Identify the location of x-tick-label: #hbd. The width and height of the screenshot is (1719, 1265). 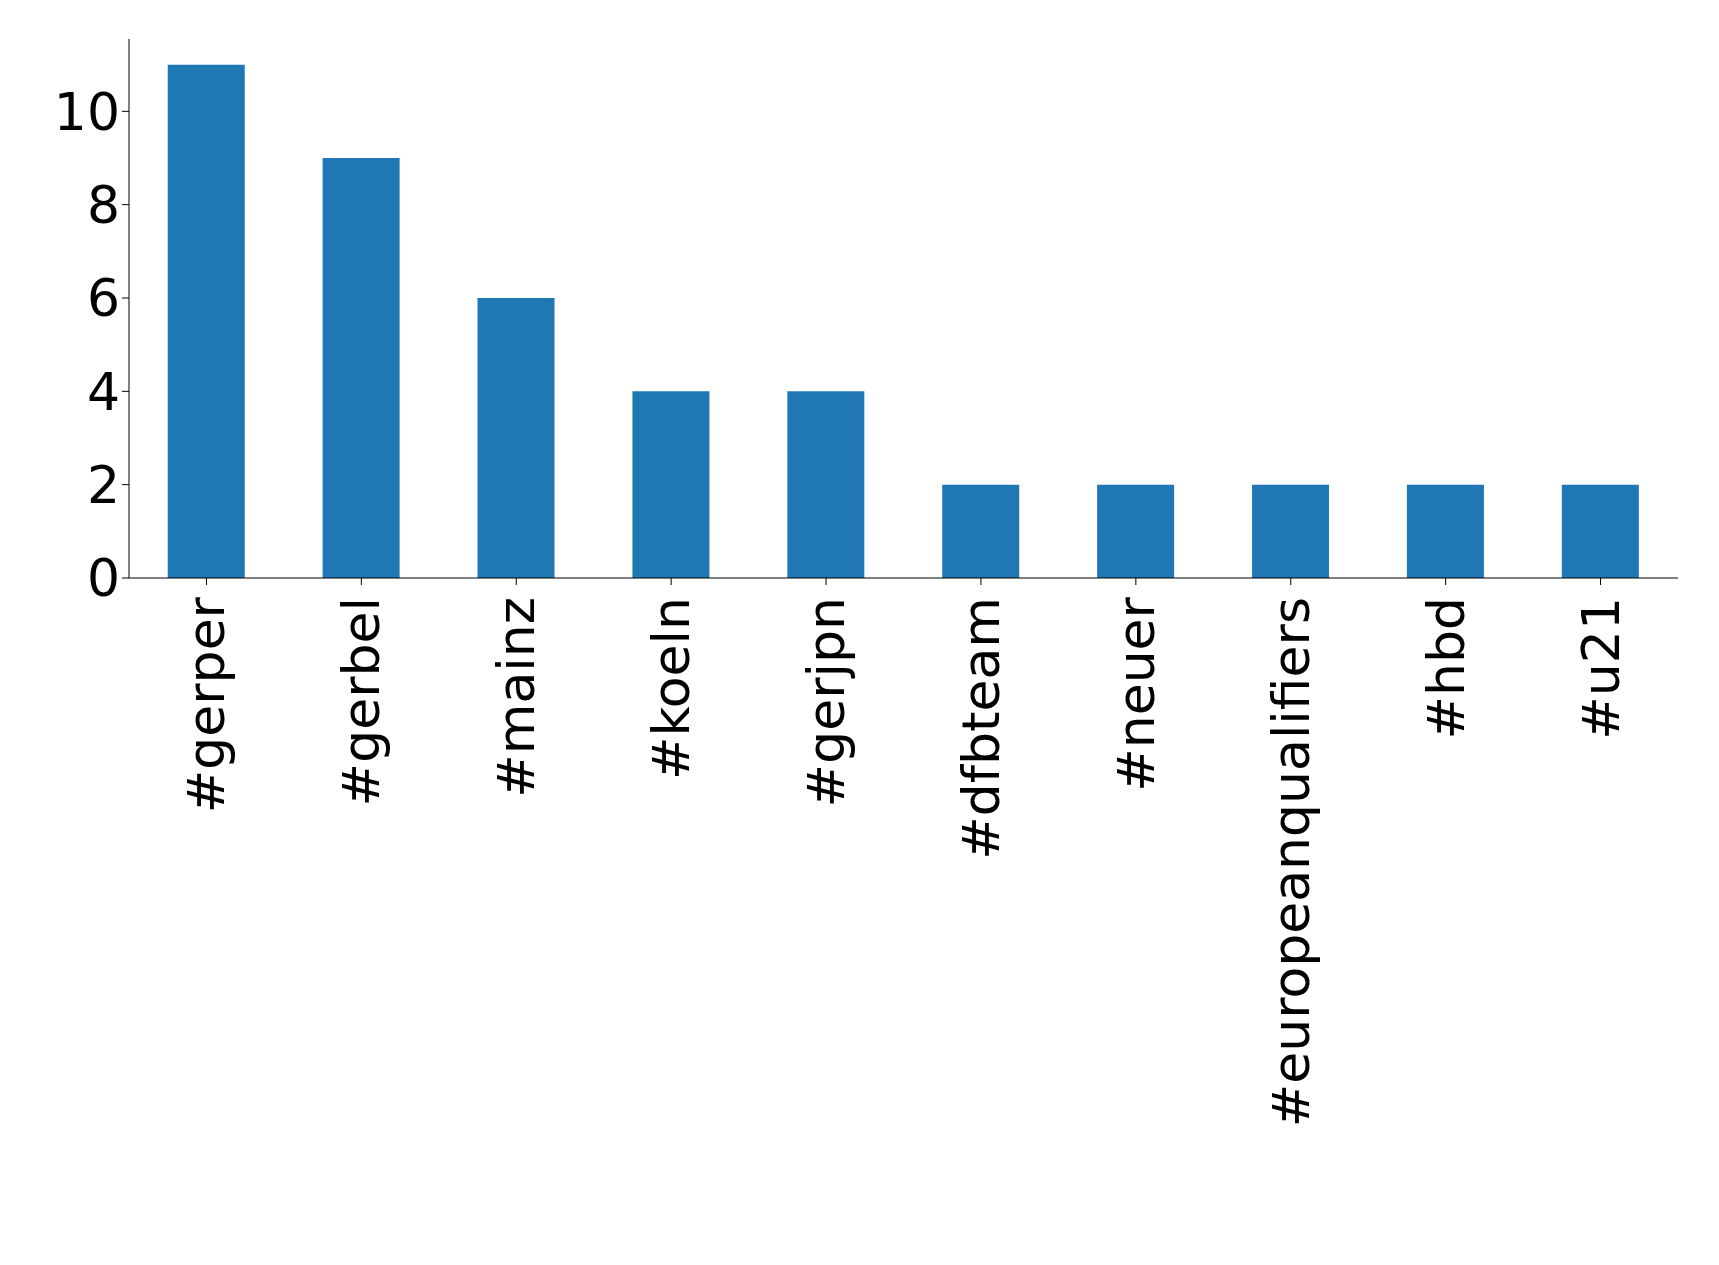
(1445, 668).